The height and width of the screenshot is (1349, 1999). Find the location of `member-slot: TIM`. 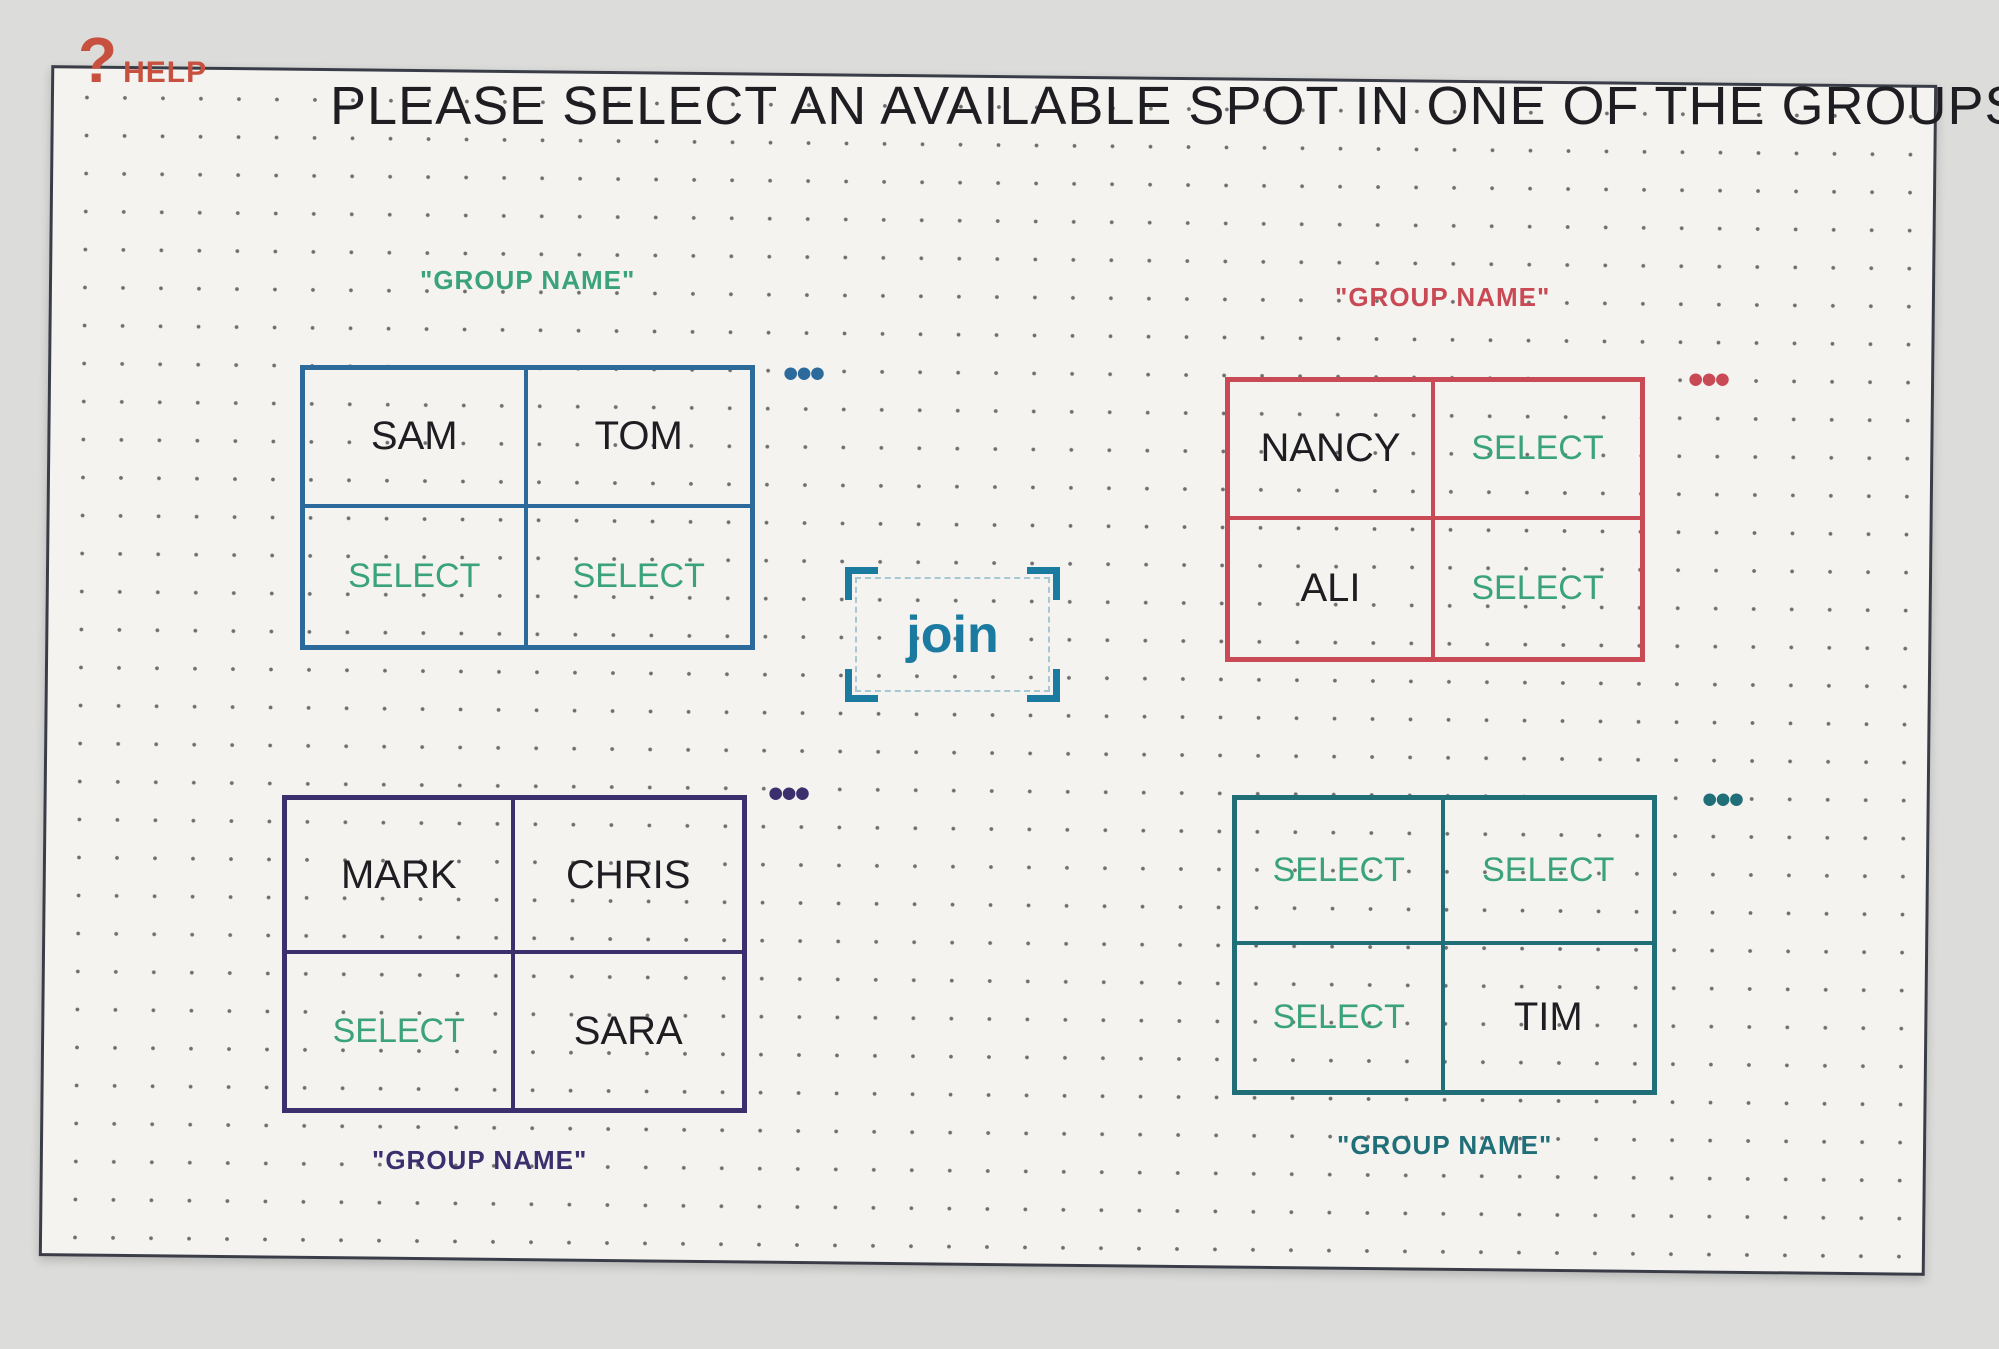

member-slot: TIM is located at coordinates (1548, 1017).